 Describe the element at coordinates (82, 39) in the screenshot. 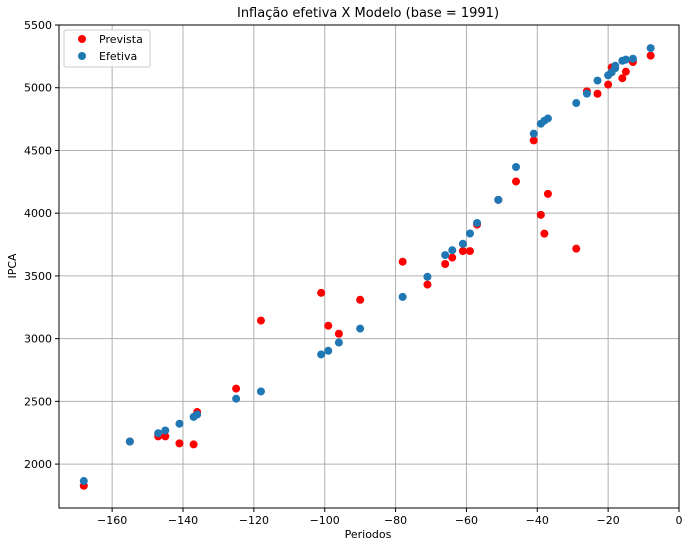

I see `legend-marker-prevista` at that location.